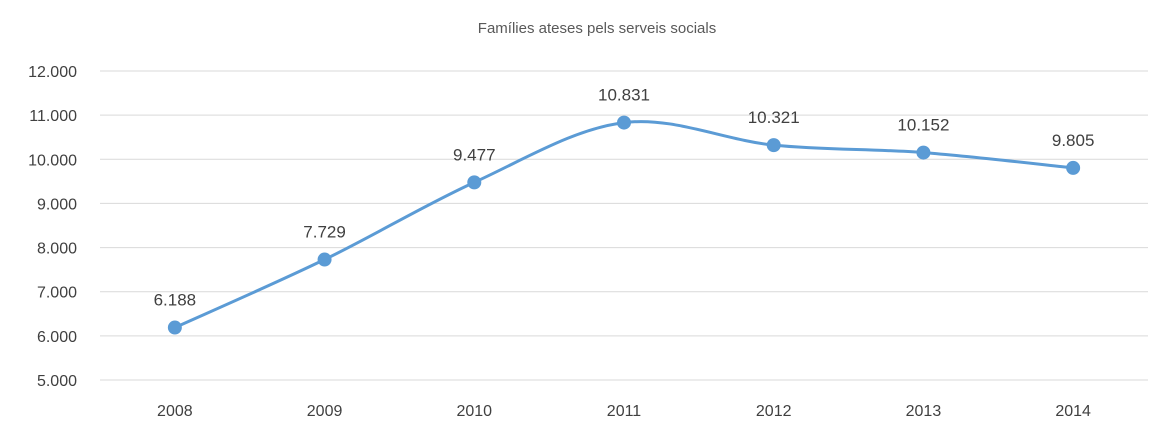 The height and width of the screenshot is (421, 1159). I want to click on x-tick-label: 2014, so click(1073, 411).